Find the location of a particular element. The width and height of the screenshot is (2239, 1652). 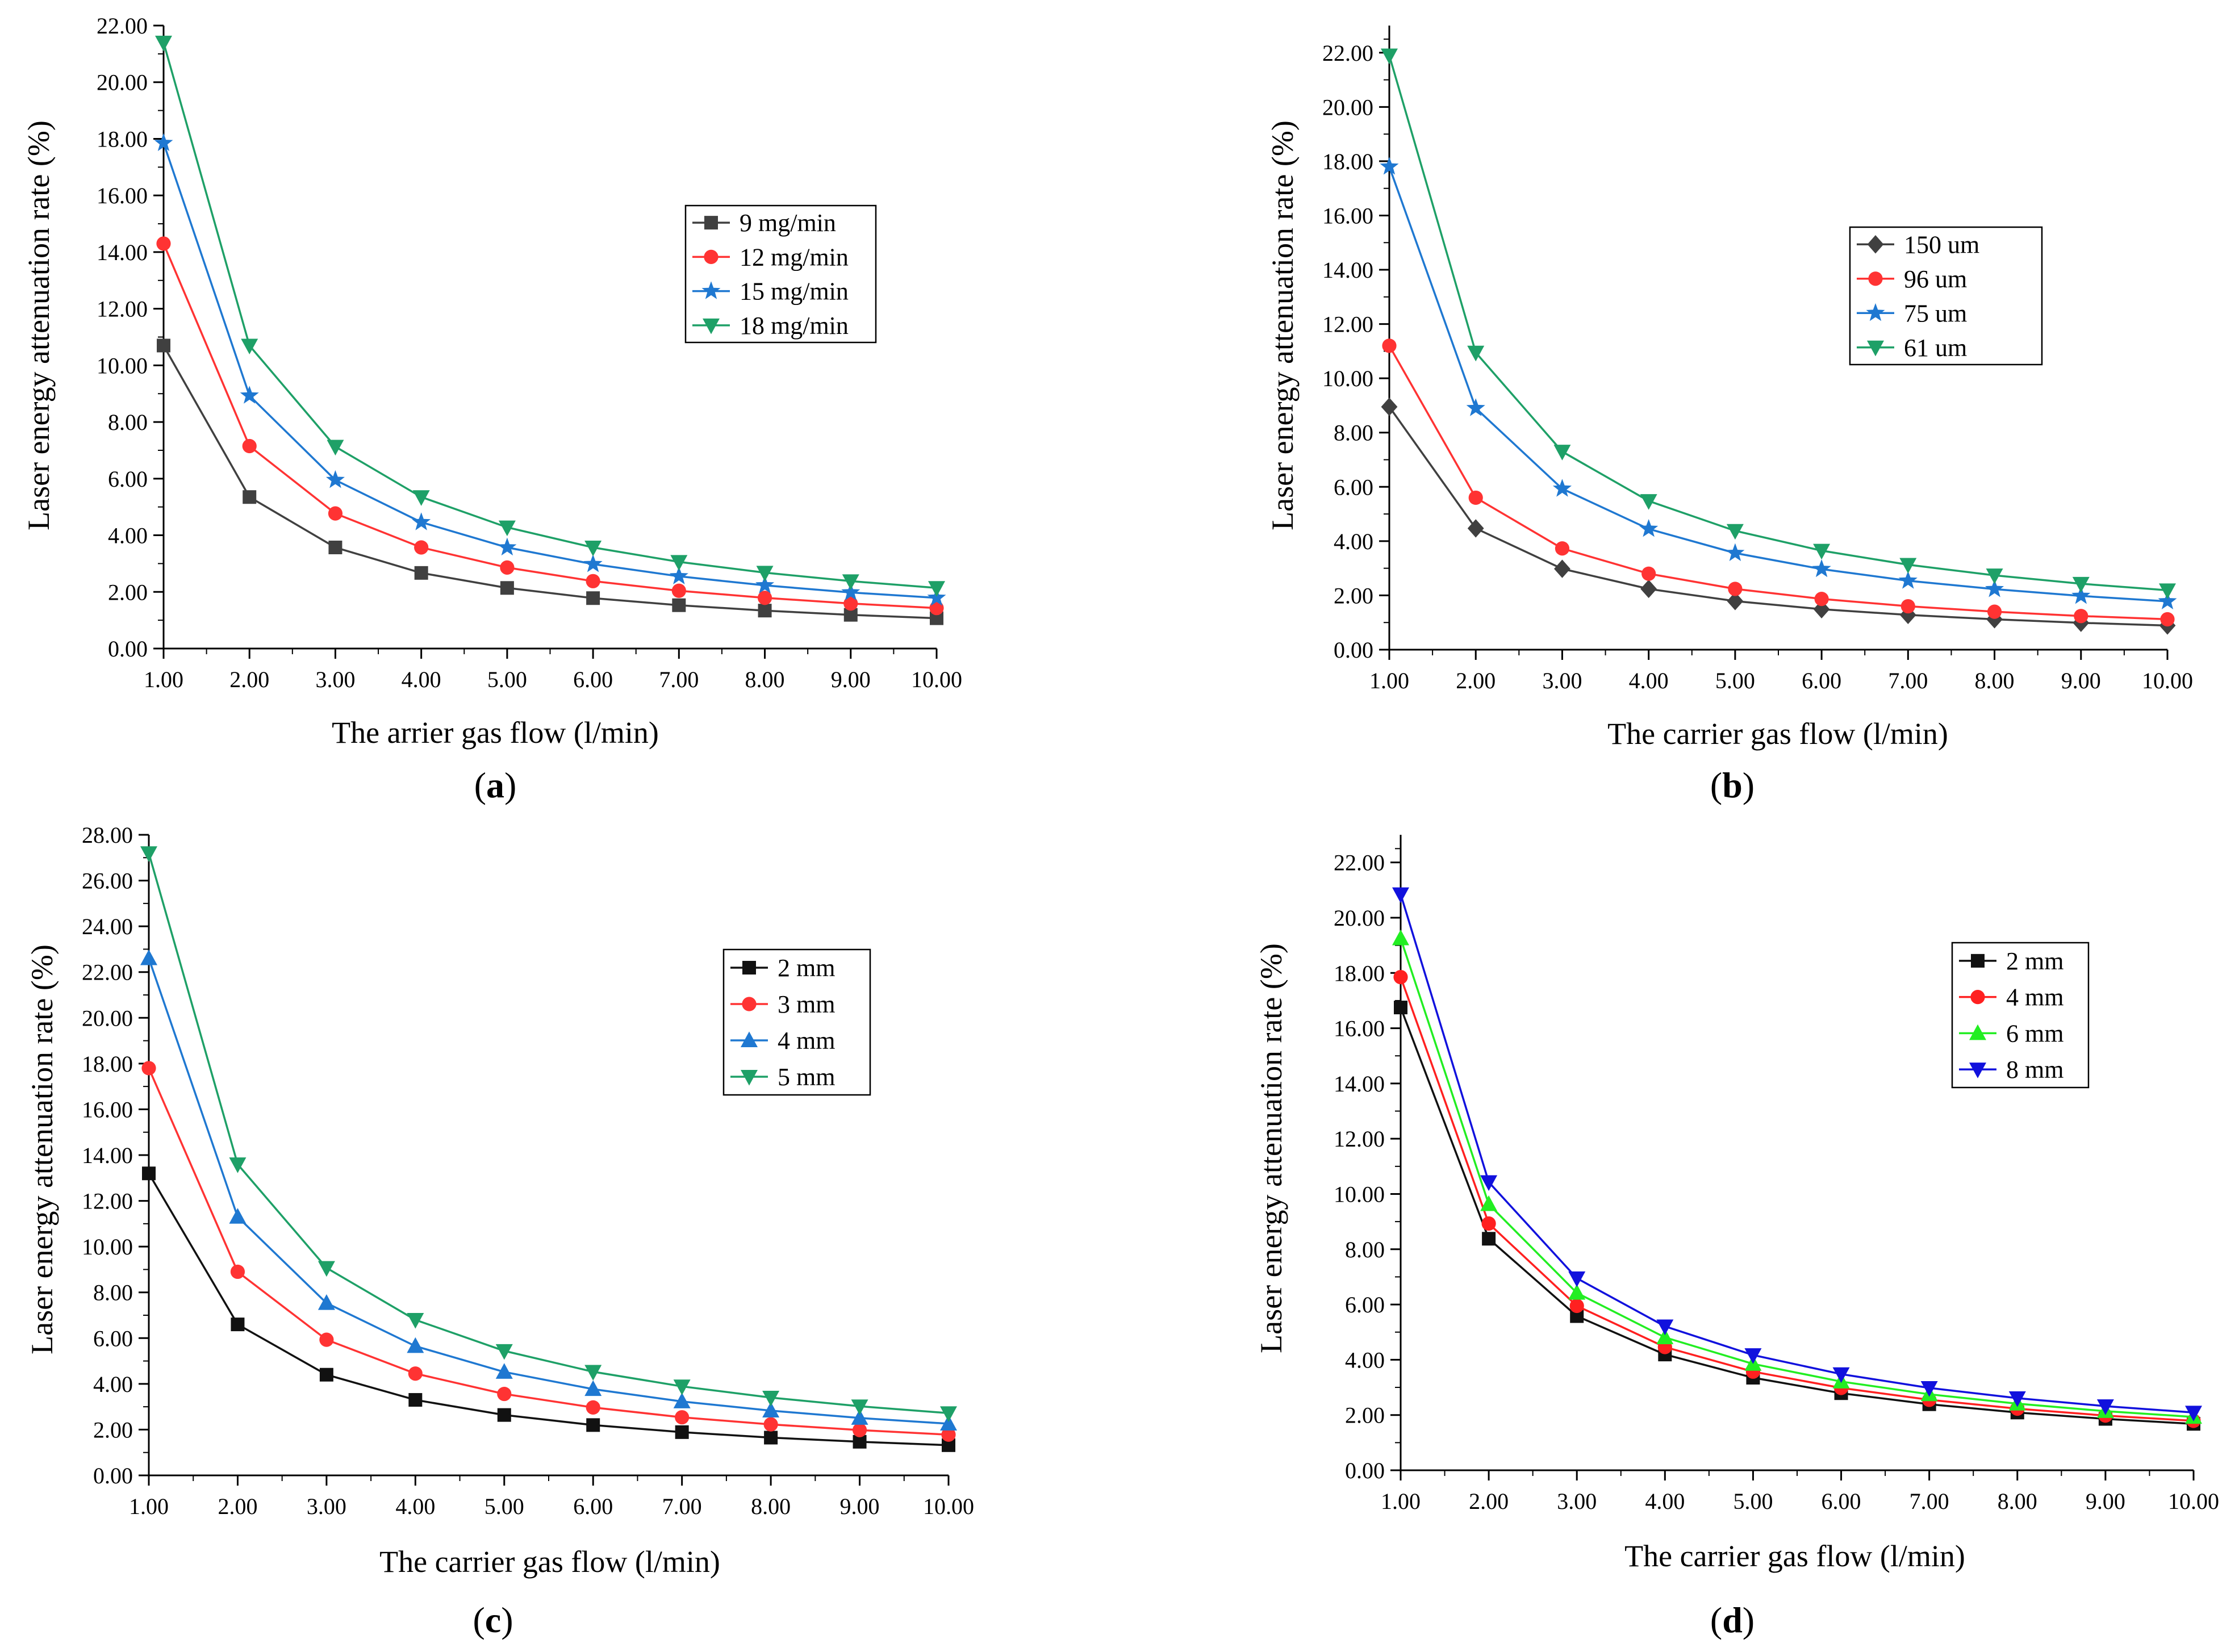

legend-label: 150 um is located at coordinates (1941, 244).